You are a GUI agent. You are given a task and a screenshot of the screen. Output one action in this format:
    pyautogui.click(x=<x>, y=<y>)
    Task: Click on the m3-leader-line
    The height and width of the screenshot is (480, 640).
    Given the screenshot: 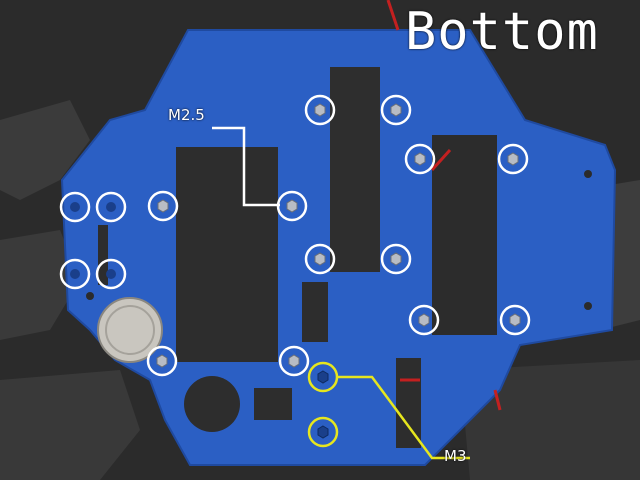 What is the action you would take?
    pyautogui.click(x=403, y=417)
    